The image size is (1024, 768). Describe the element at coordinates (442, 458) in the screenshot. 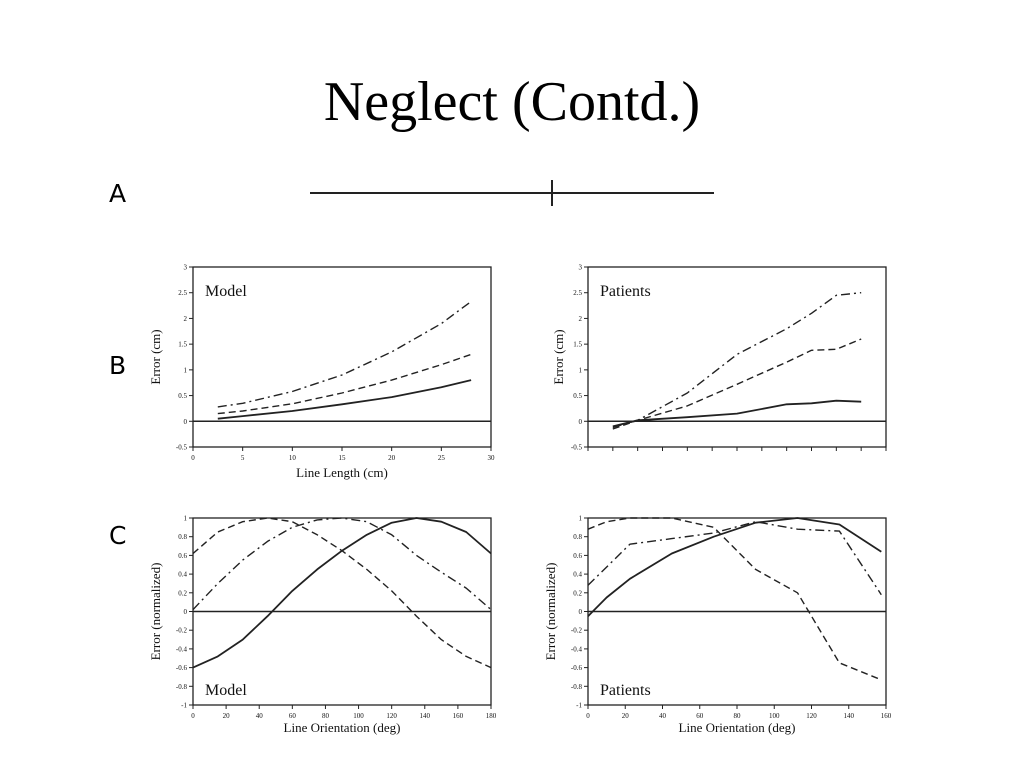

I see `x-tick-label: 25` at that location.